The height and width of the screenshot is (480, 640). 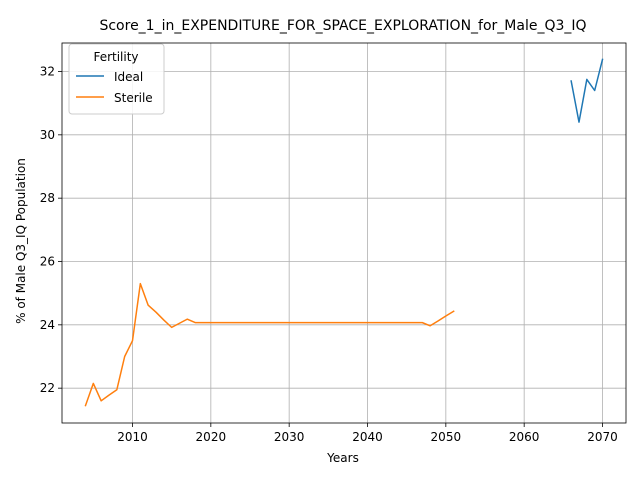 I want to click on x-tick-label: 2070, so click(x=602, y=437).